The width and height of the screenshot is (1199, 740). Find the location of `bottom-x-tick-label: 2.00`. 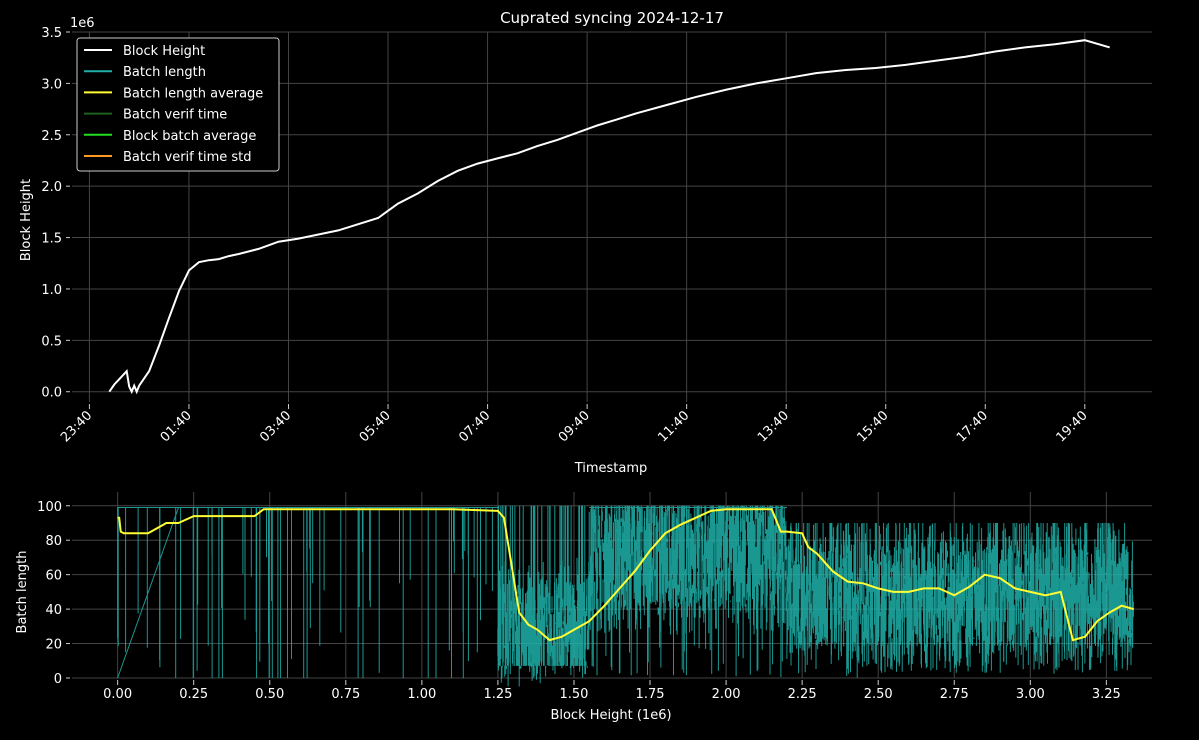

bottom-x-tick-label: 2.00 is located at coordinates (726, 694).